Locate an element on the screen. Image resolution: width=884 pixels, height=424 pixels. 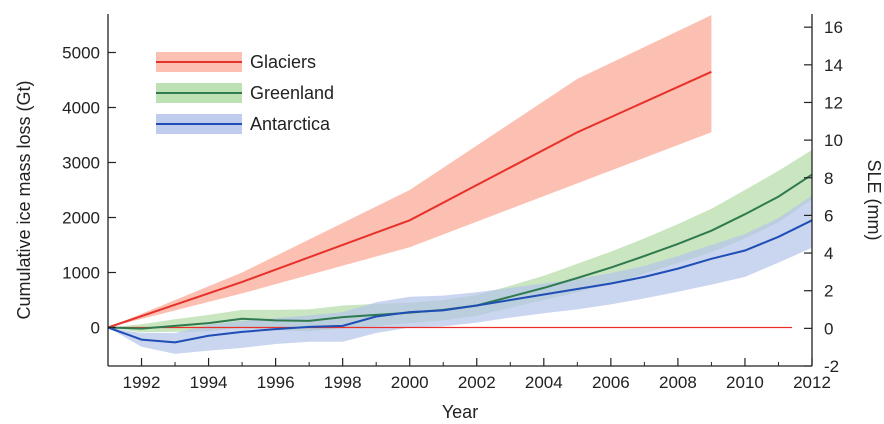
y2-tick-label: 4 is located at coordinates (828, 253).